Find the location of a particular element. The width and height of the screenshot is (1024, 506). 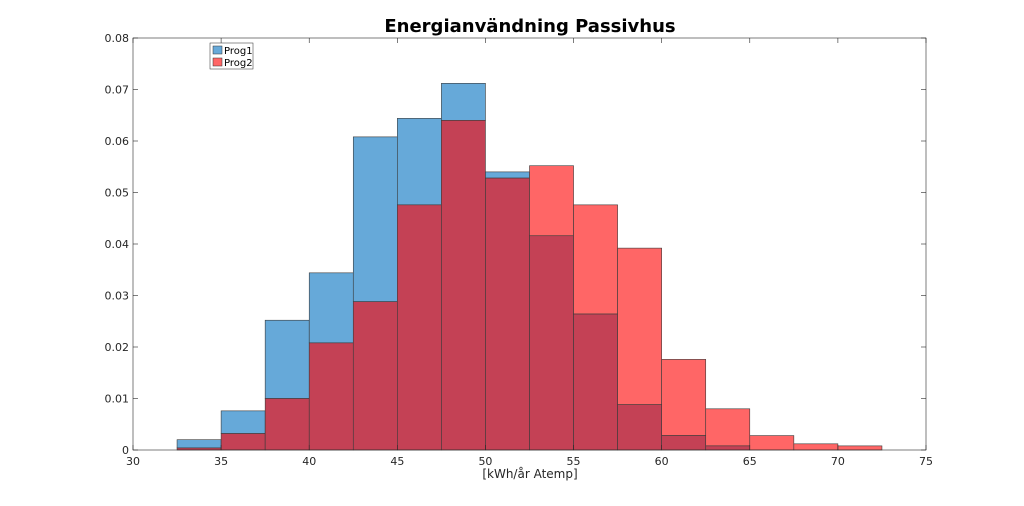

legend-swatch-prog1 is located at coordinates (217, 50).